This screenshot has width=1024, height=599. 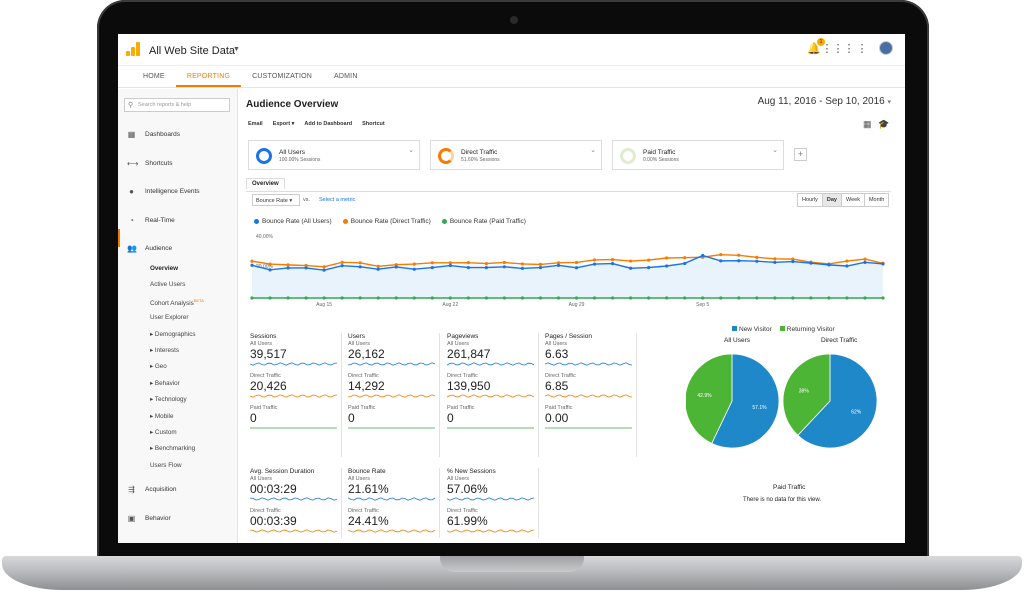 What do you see at coordinates (131, 489) in the screenshot?
I see `acquisition-icon: ⇶` at bounding box center [131, 489].